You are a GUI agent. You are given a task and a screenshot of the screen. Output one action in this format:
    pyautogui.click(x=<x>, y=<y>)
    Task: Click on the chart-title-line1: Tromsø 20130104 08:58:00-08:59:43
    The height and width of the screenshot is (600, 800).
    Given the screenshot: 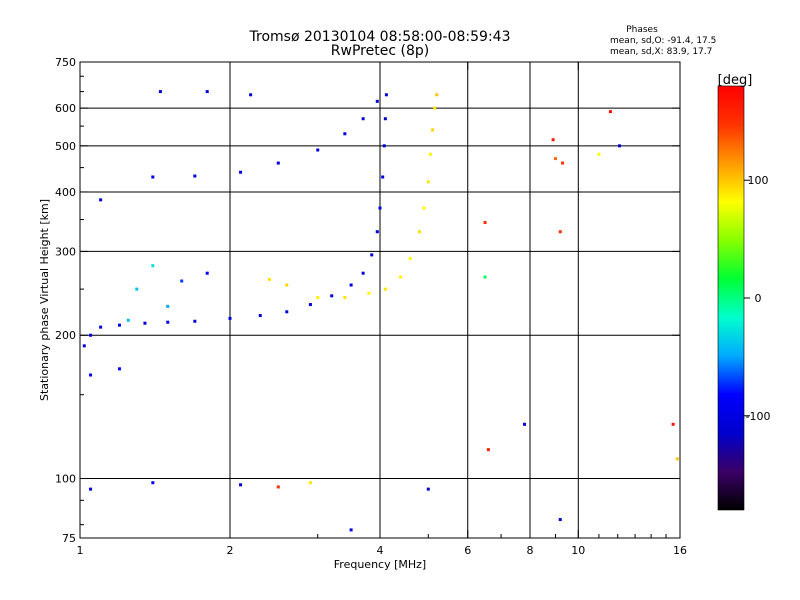 What is the action you would take?
    pyautogui.click(x=380, y=37)
    